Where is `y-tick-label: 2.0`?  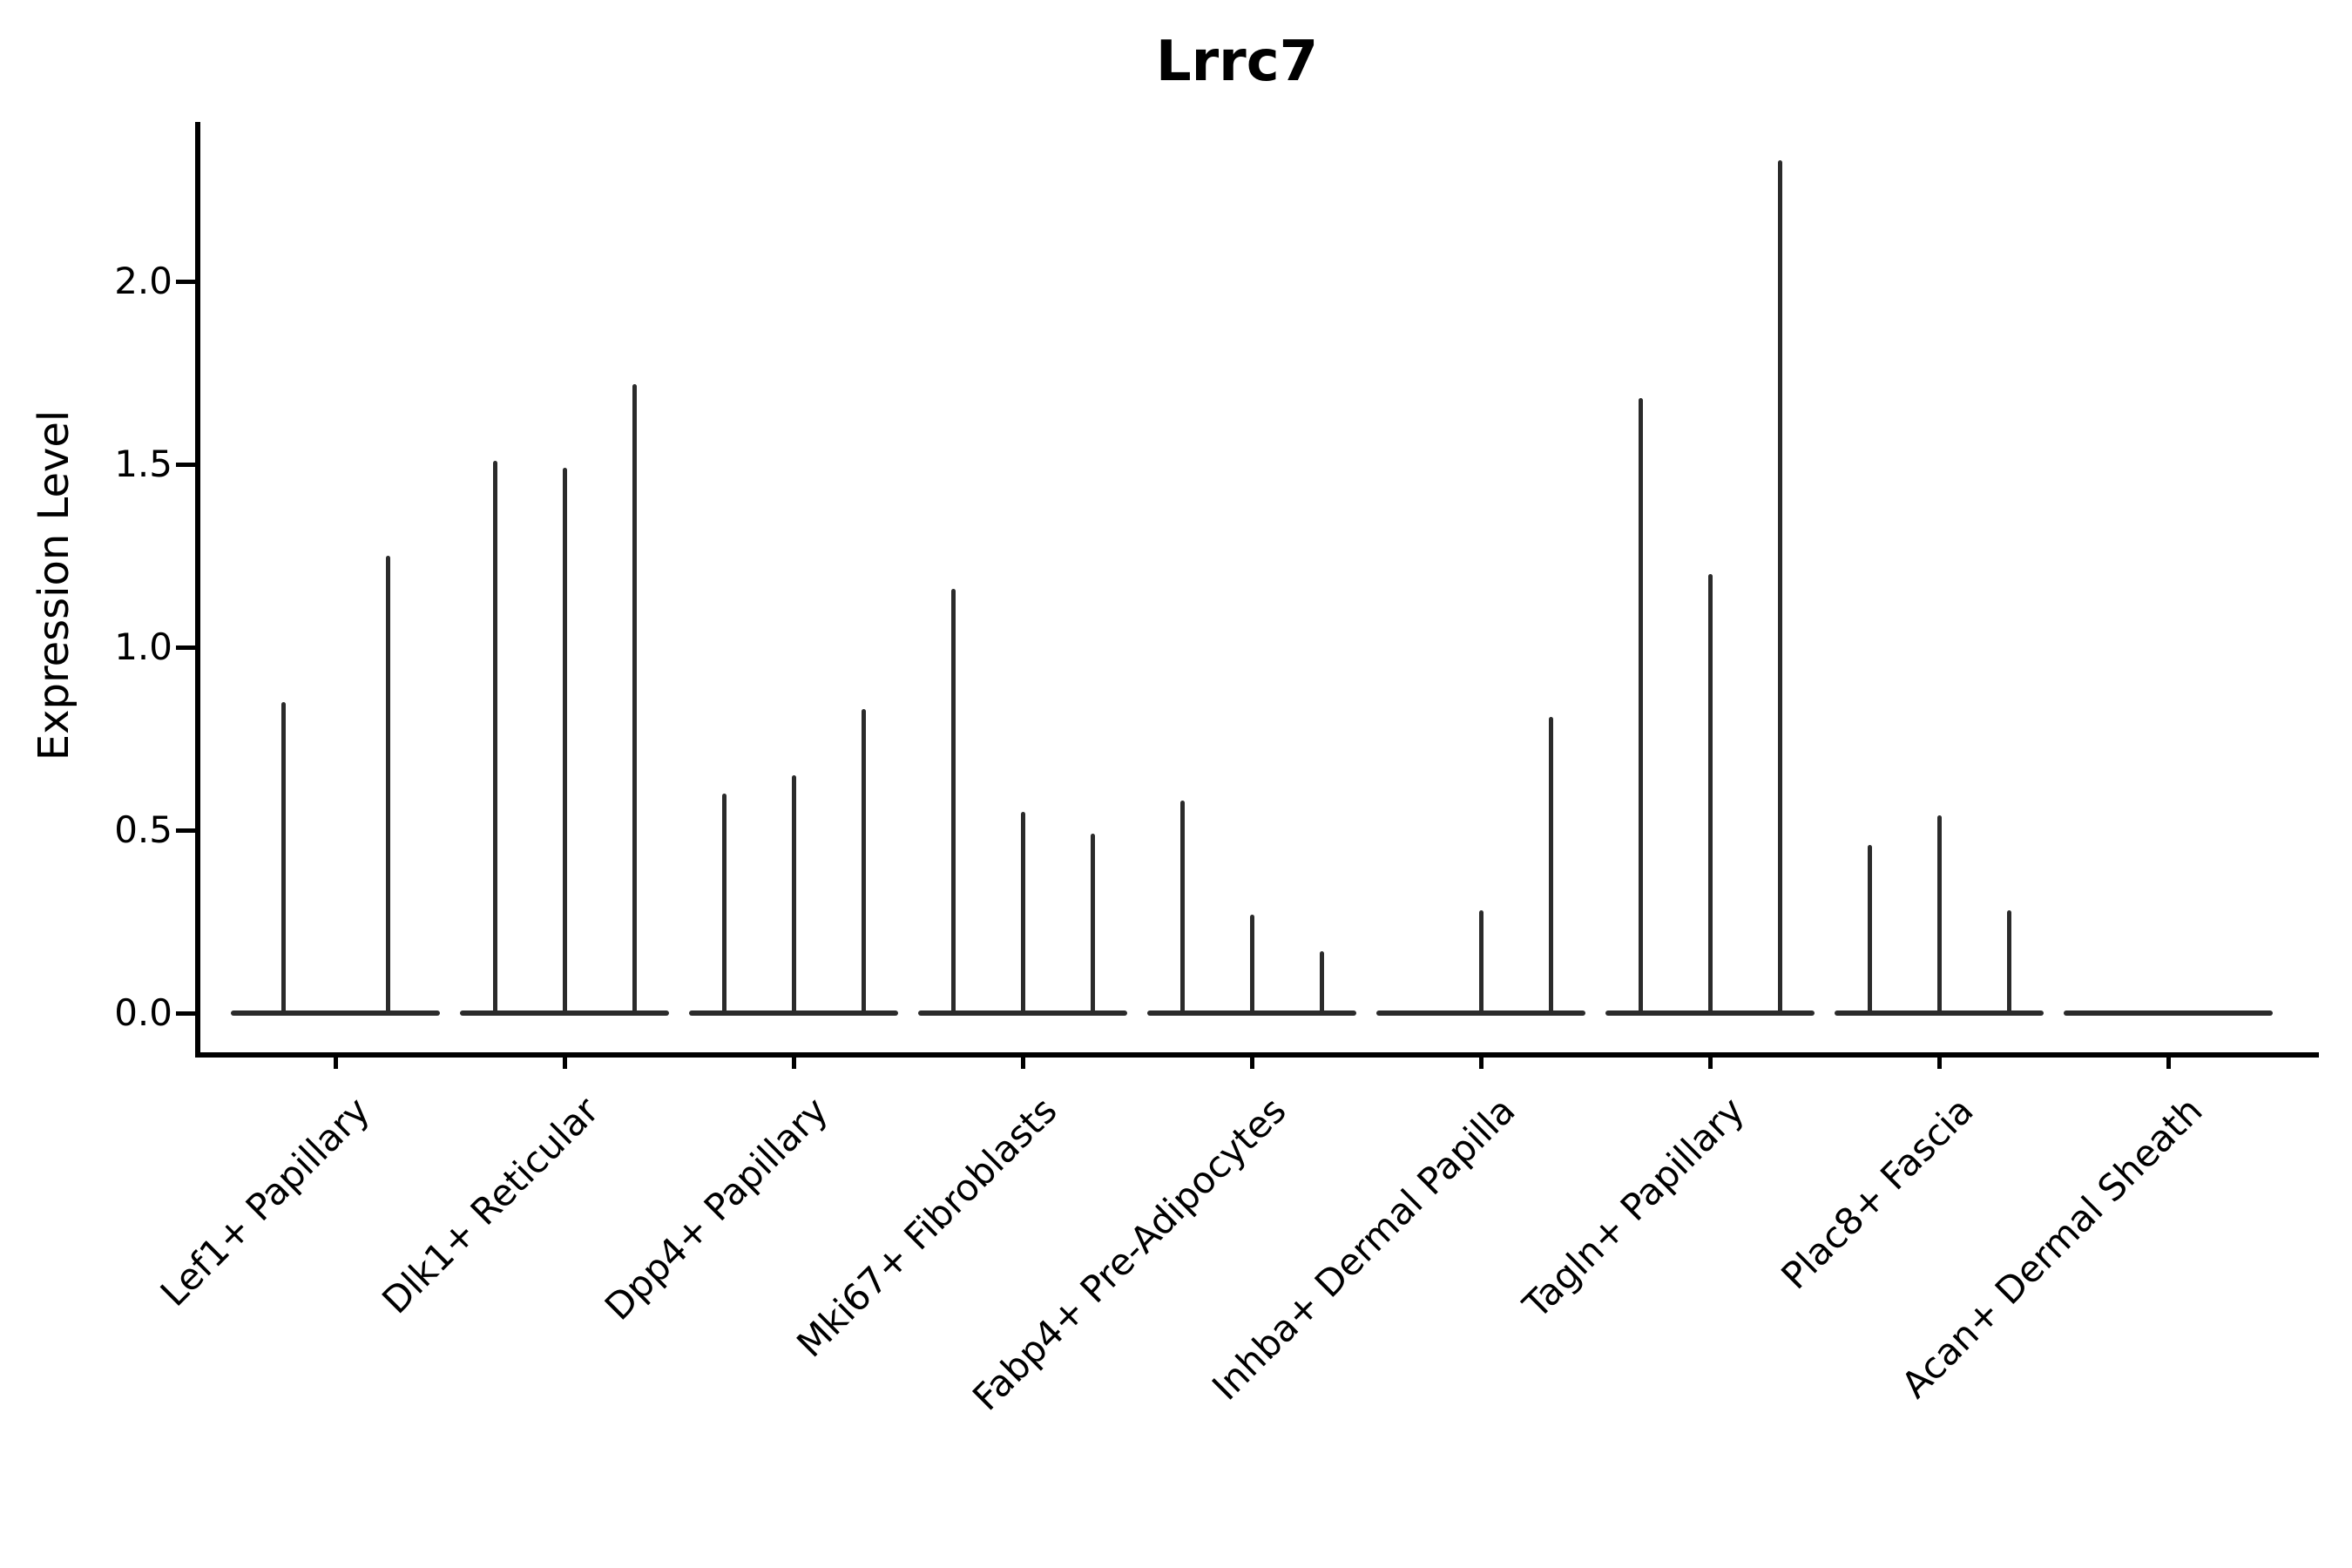 y-tick-label: 2.0 is located at coordinates (143, 281).